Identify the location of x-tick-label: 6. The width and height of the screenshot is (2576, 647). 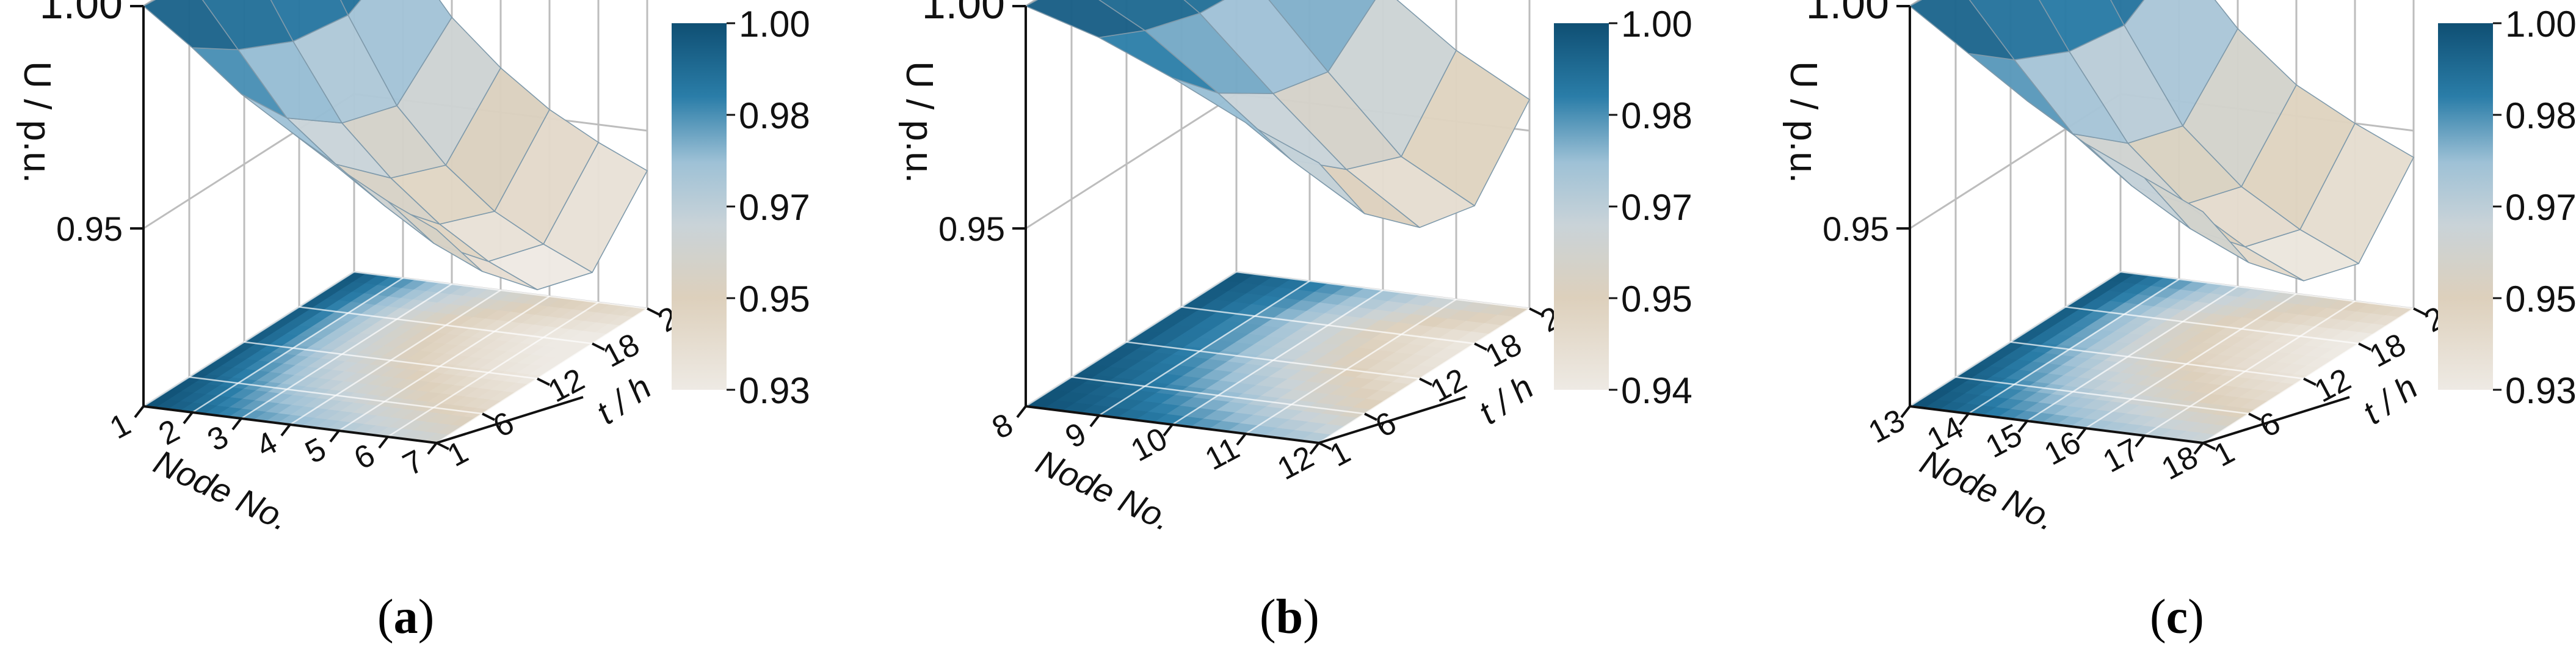
(365, 457).